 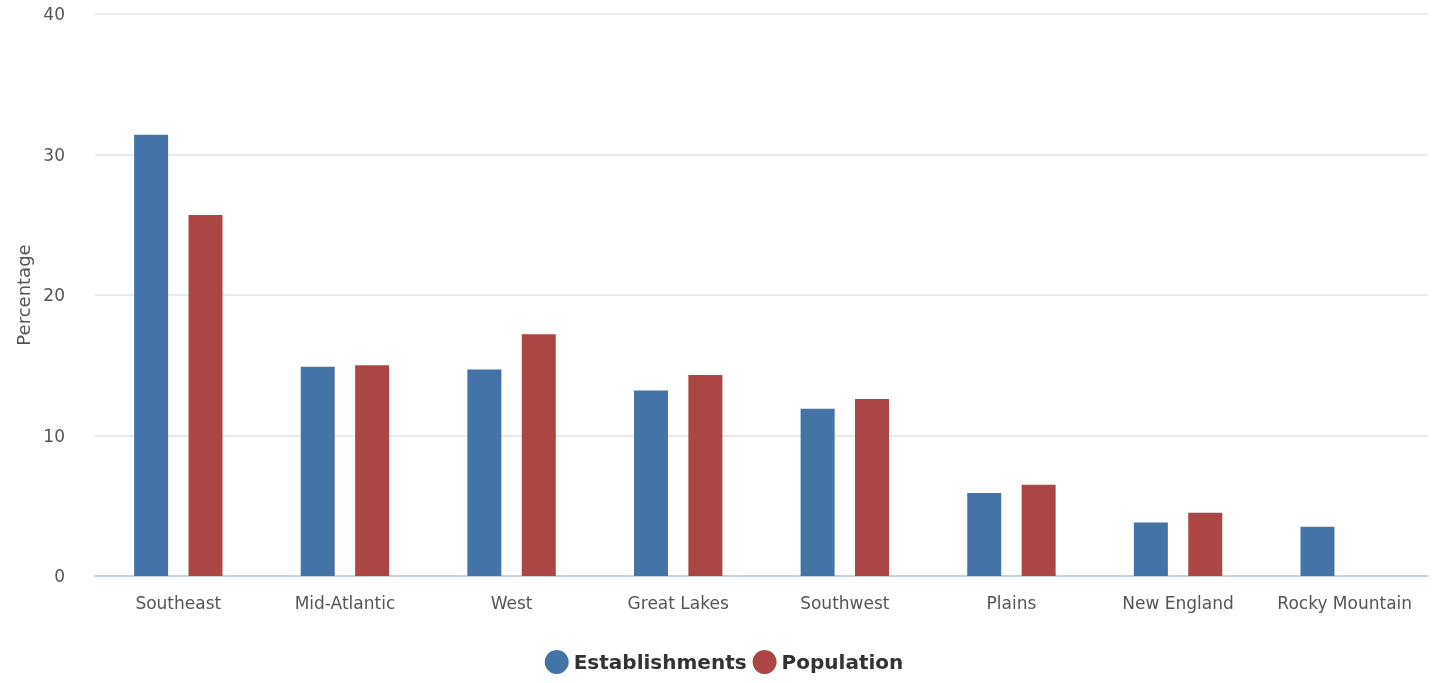 What do you see at coordinates (59, 576) in the screenshot?
I see `y-tick-label: 0` at bounding box center [59, 576].